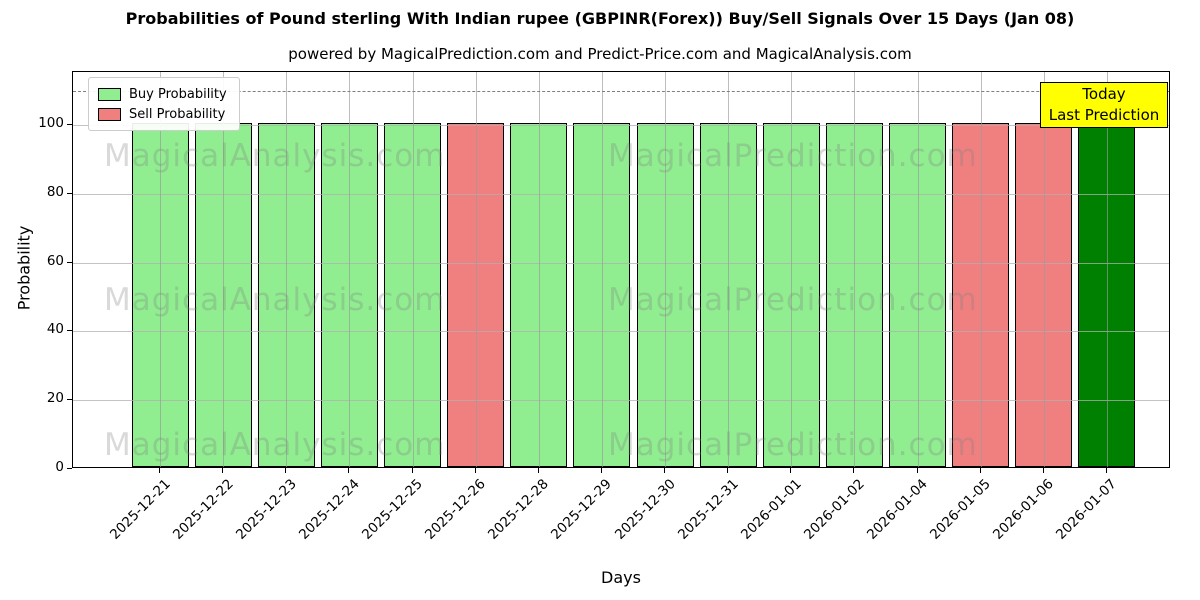 This screenshot has width=1200, height=600. I want to click on y-tick-label: 40, so click(55, 329).